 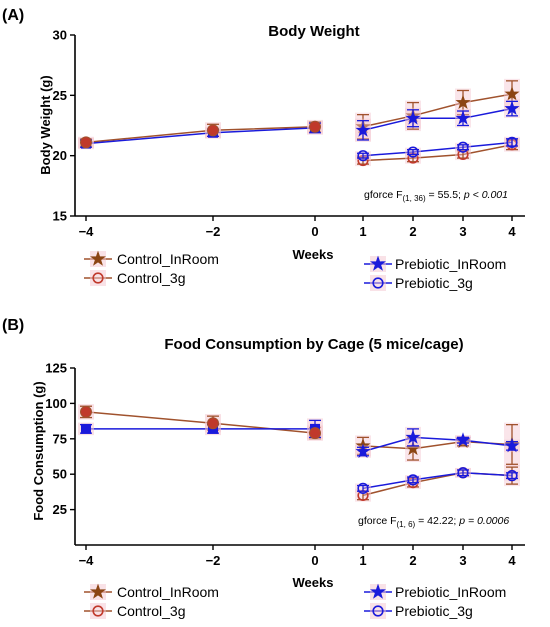 What do you see at coordinates (13, 325) in the screenshot?
I see `panel-b-label: (B)` at bounding box center [13, 325].